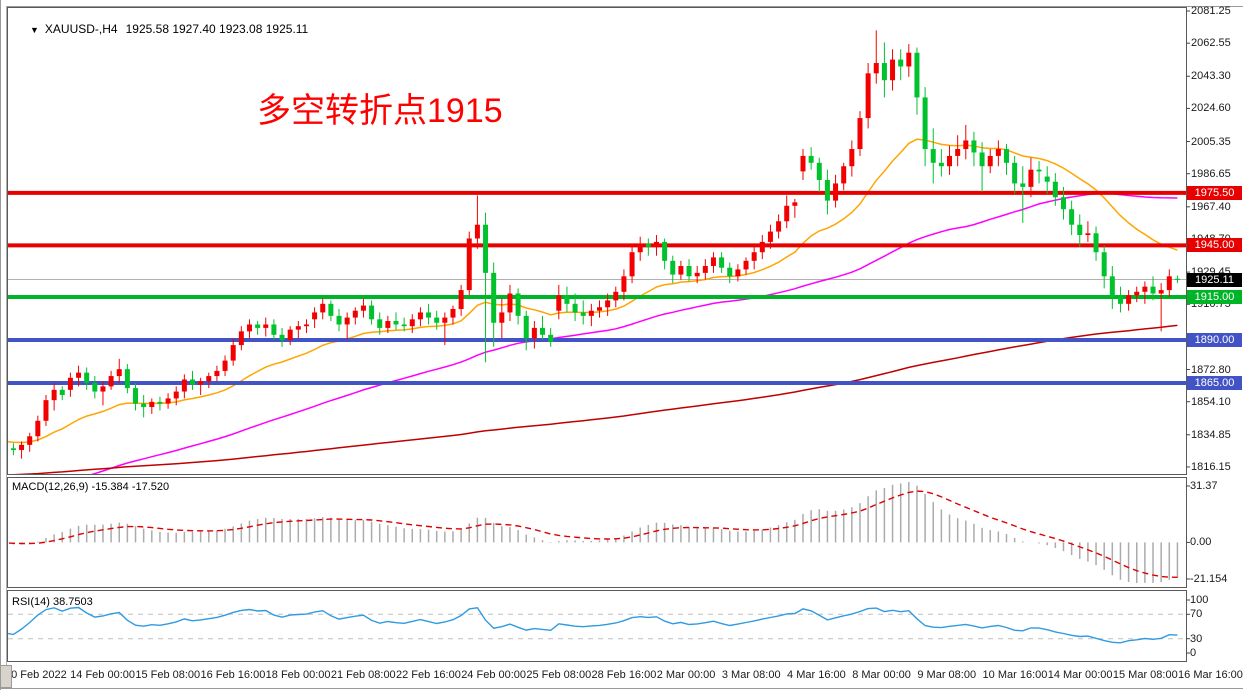 Image resolution: width=1243 pixels, height=690 pixels. What do you see at coordinates (34, 30) in the screenshot?
I see `symbol-dropdown-icon: ▼` at bounding box center [34, 30].